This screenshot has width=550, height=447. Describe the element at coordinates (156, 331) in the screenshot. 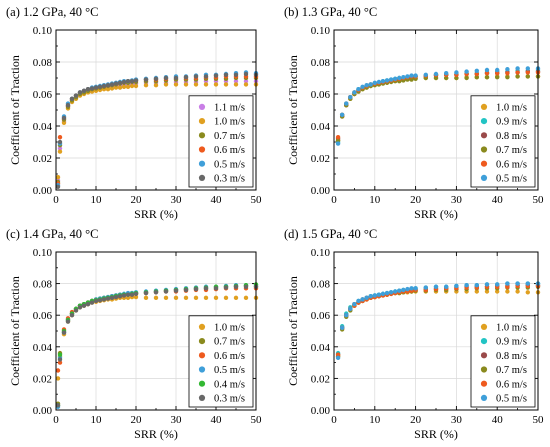

I see `plot-frame` at that location.